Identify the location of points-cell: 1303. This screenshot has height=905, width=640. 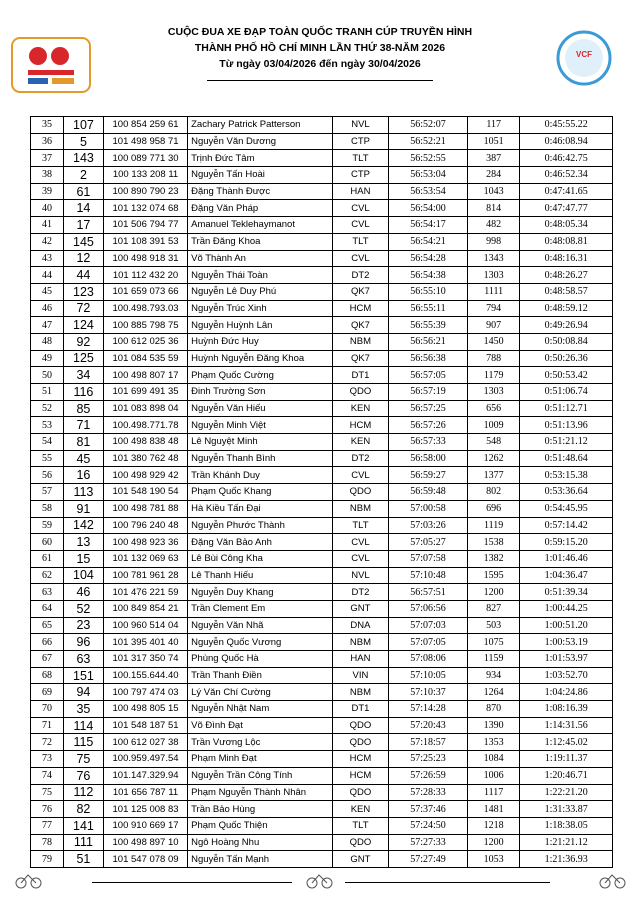
(493, 392).